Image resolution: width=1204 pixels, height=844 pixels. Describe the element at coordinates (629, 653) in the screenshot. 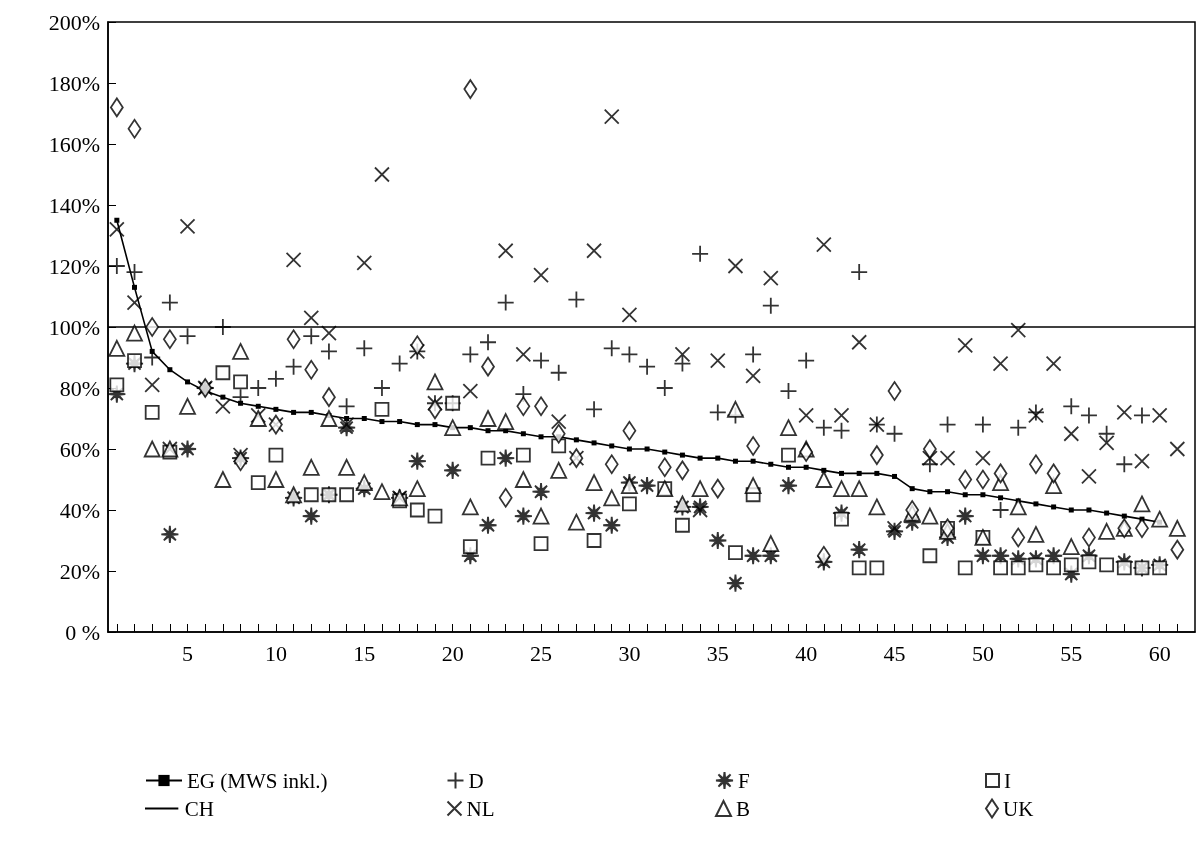

I see `x-tick-label: 30` at that location.